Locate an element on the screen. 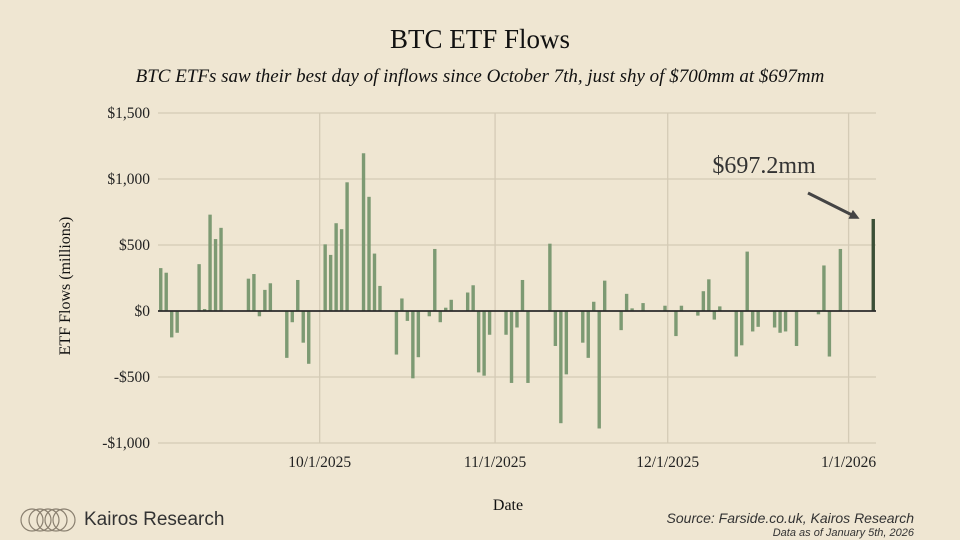  annotation-arrow-icon is located at coordinates (833, 205).